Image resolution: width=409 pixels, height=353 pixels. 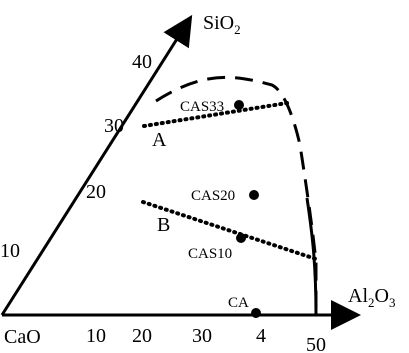 What do you see at coordinates (10, 251) in the screenshot?
I see `y-tick-label: 10` at bounding box center [10, 251].